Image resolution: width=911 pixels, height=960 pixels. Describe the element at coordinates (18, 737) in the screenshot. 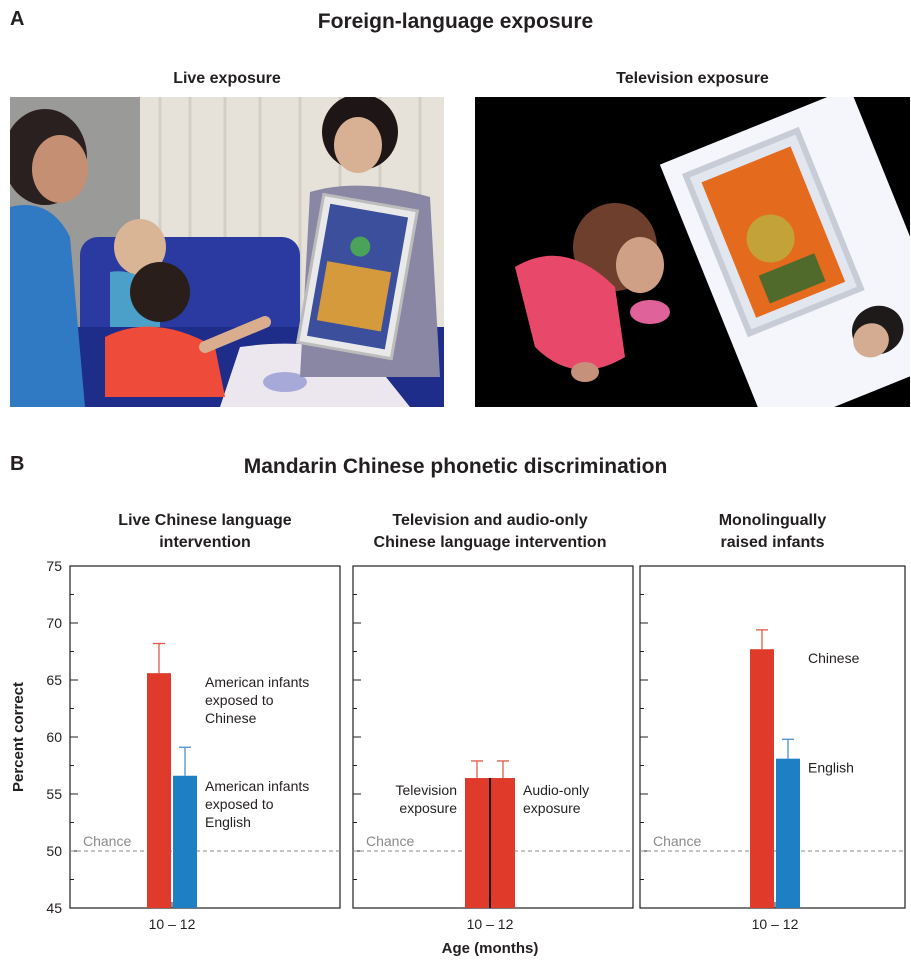

I see `y-axis-label: Percent correct` at that location.